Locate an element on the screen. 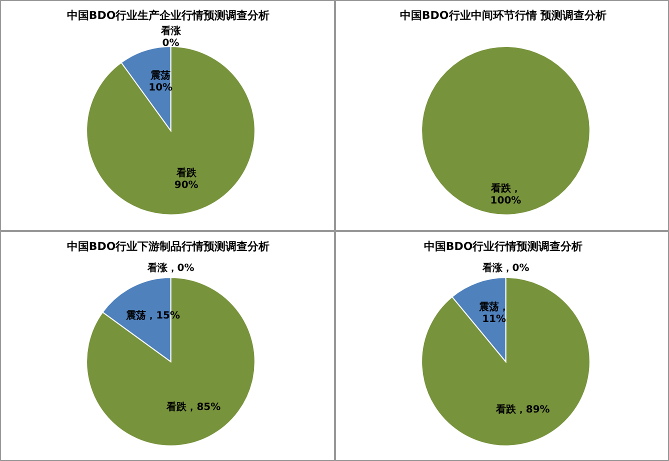 Image resolution: width=669 pixels, height=461 pixels. title: 中国BDO行业生产企业行情预测调查分析 is located at coordinates (168, 15).